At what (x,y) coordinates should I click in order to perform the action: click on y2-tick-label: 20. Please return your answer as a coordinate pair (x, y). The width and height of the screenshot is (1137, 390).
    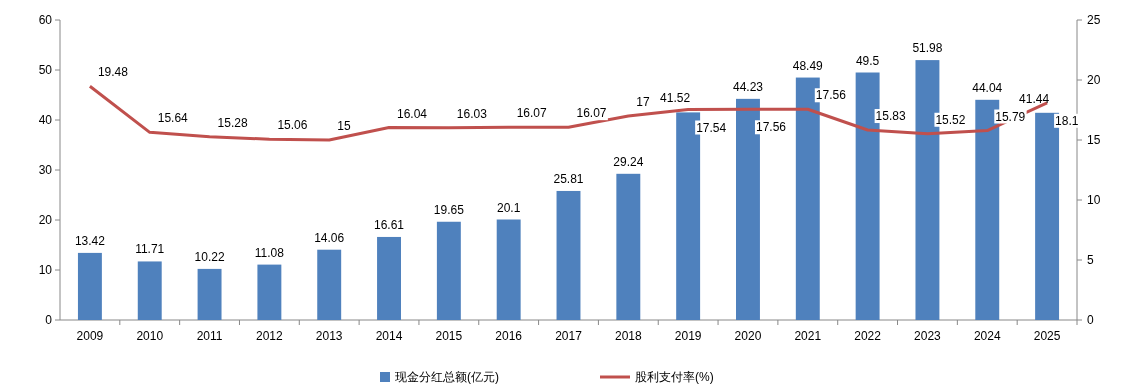
    Looking at the image, I should click on (1094, 80).